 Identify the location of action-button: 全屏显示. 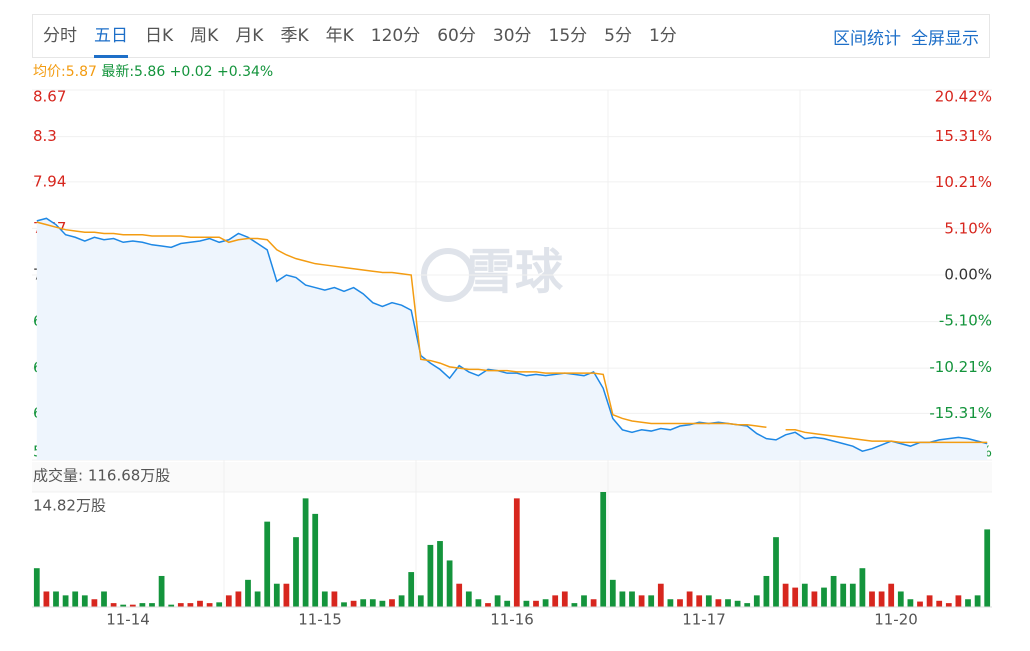
(945, 38).